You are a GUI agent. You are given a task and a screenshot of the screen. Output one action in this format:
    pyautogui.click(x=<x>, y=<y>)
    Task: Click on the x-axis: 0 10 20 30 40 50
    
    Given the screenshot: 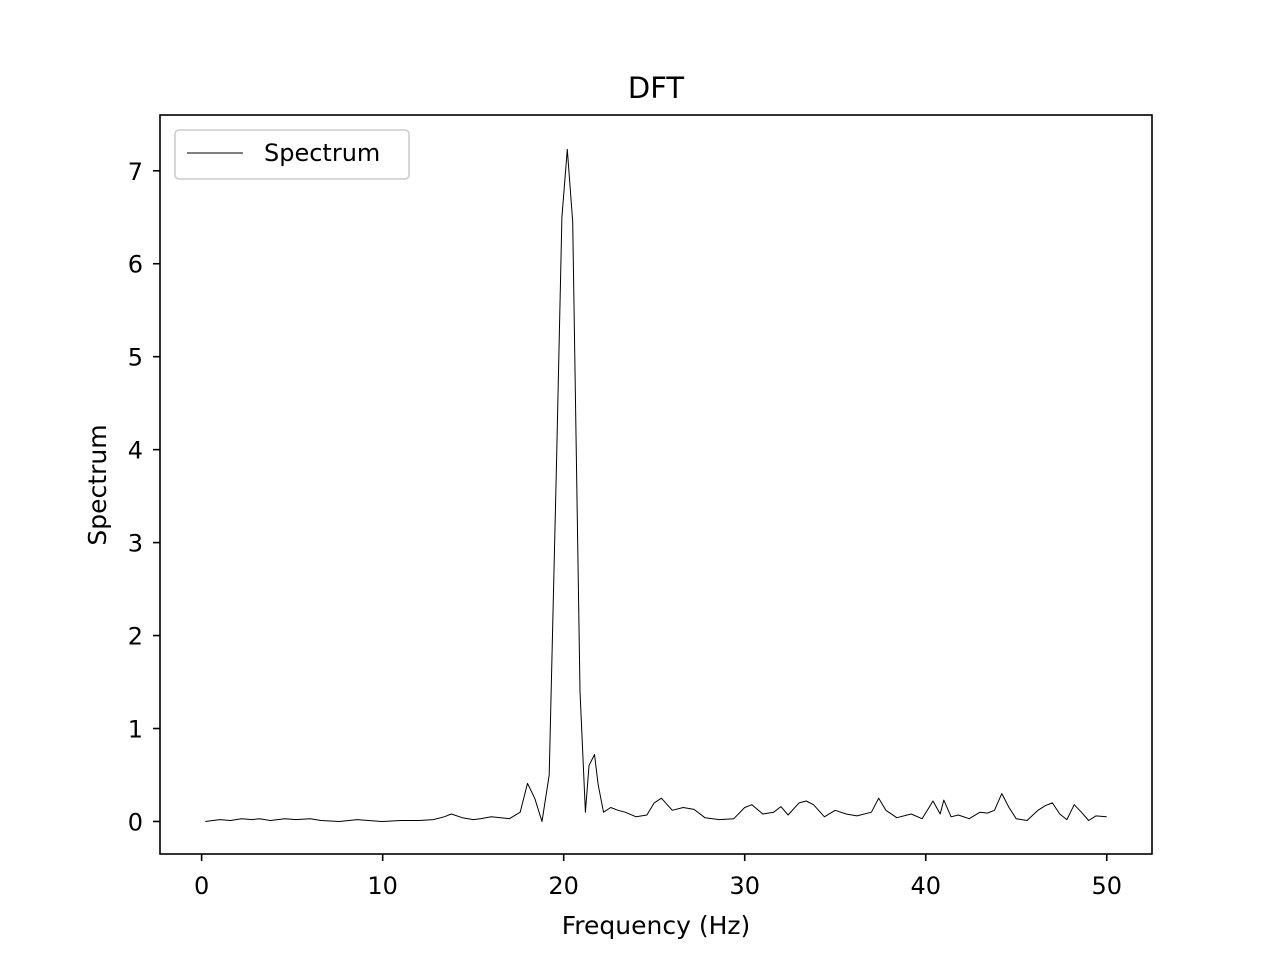 What is the action you would take?
    pyautogui.click(x=658, y=877)
    